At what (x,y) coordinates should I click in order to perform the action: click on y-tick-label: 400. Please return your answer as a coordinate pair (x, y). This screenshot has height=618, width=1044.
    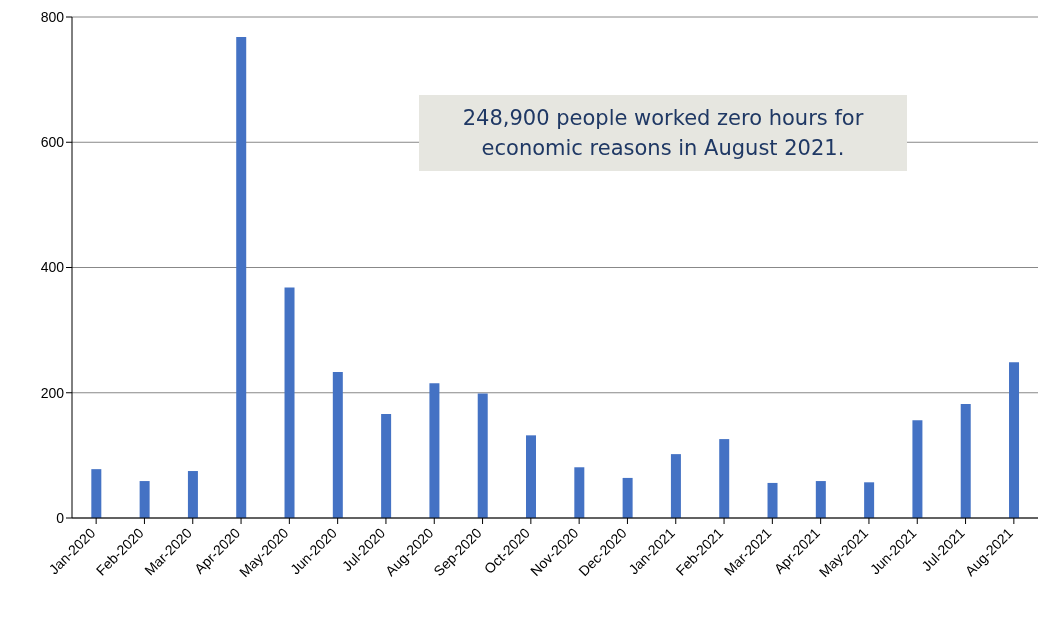
    Looking at the image, I should click on (52, 267).